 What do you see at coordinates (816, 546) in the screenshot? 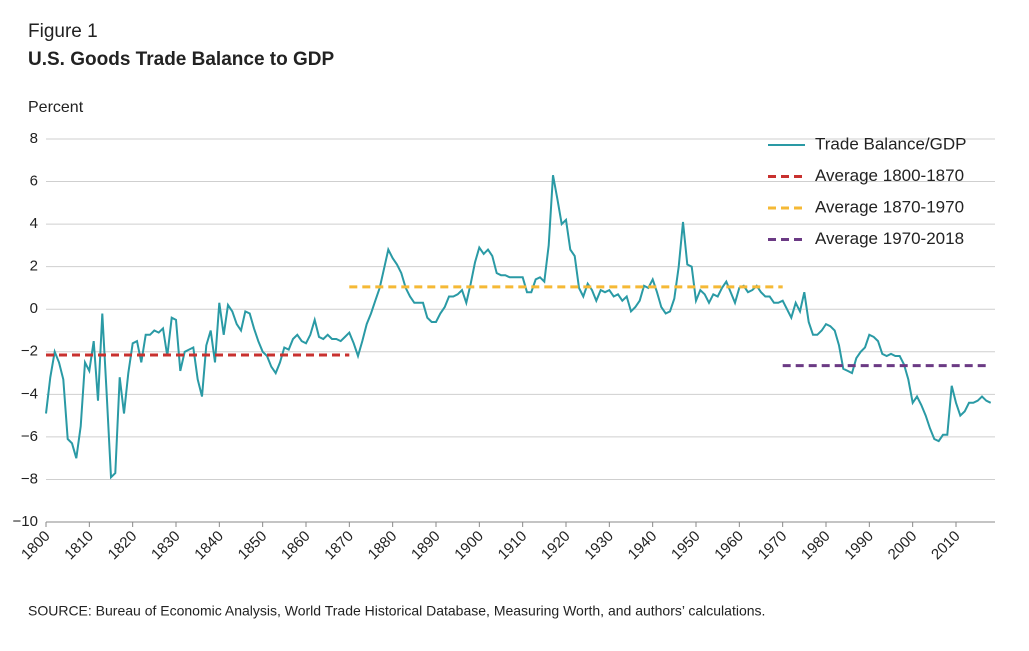
I see `x-tick-label: 1980` at bounding box center [816, 546].